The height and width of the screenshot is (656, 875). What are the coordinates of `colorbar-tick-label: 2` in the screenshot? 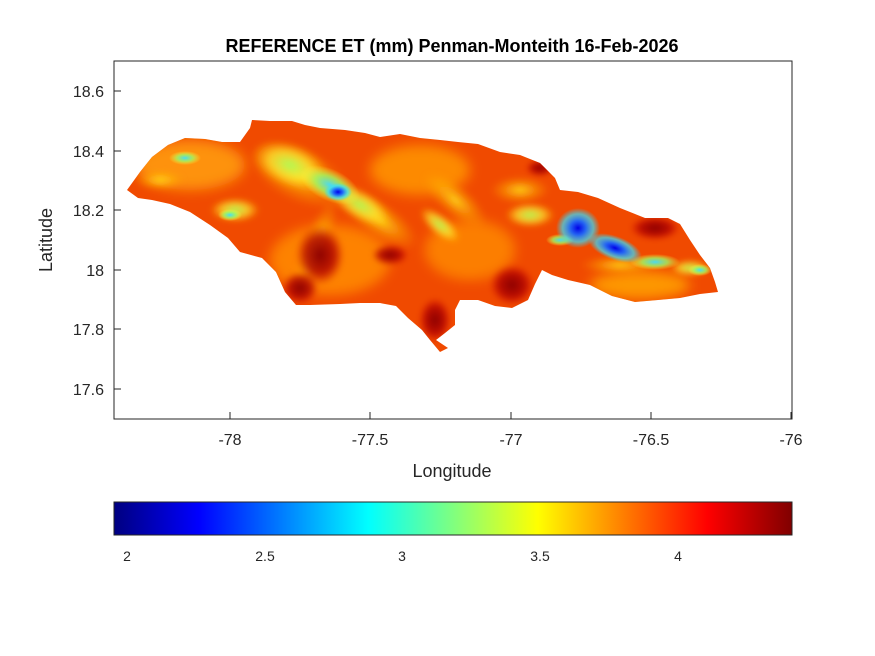 It's located at (127, 556).